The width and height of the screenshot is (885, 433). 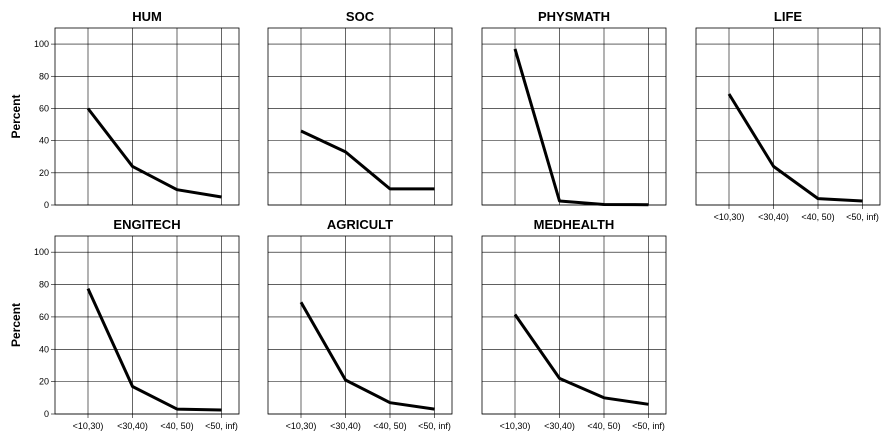 What do you see at coordinates (574, 16) in the screenshot?
I see `panel-title: PHYSMATH` at bounding box center [574, 16].